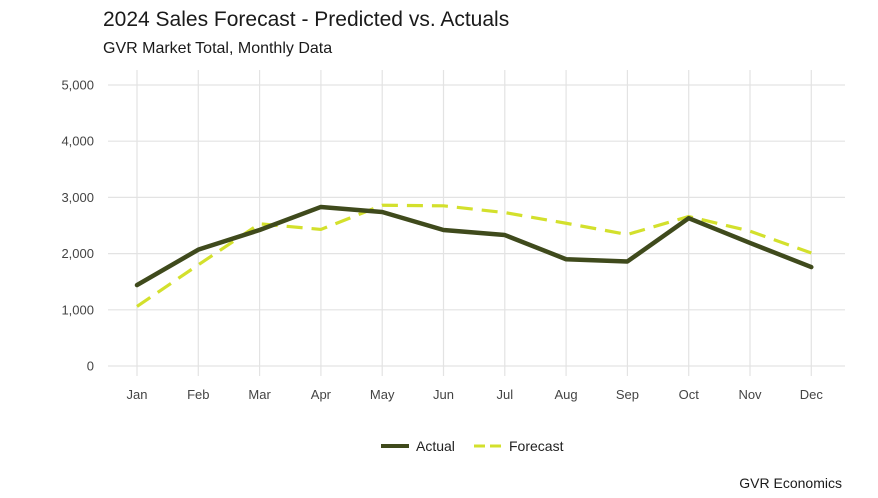  Describe the element at coordinates (536, 446) in the screenshot. I see `legend-label-forecast: Forecast` at that location.